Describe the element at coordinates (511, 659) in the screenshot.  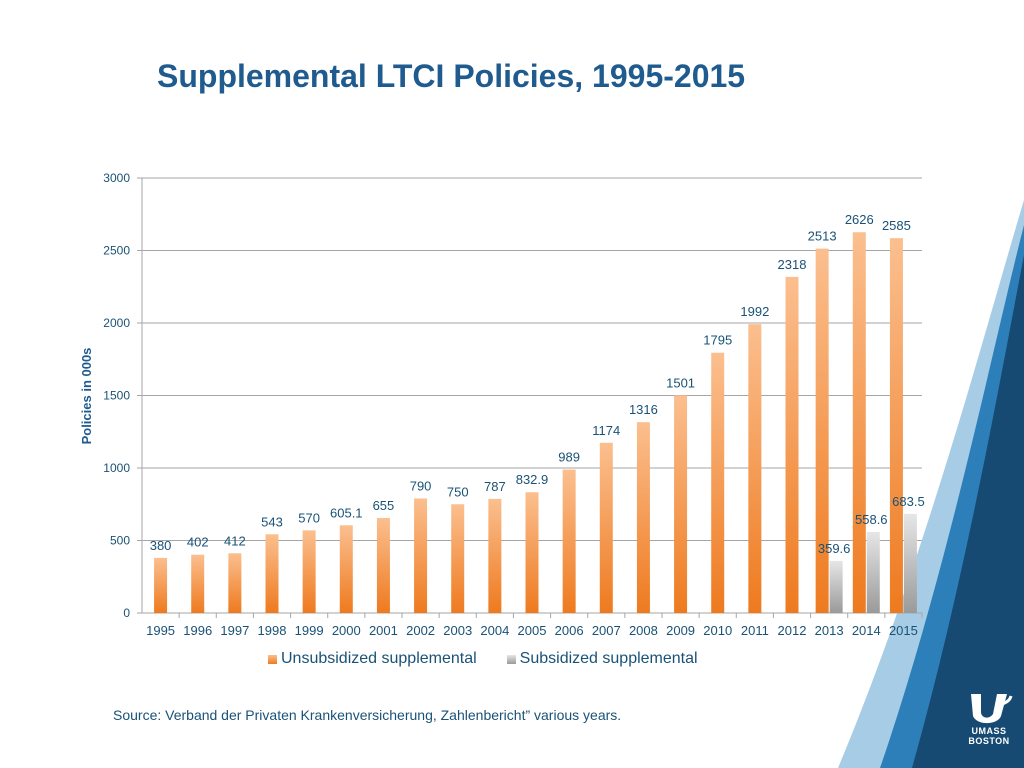
I see `legend-swatch-subsidized` at that location.